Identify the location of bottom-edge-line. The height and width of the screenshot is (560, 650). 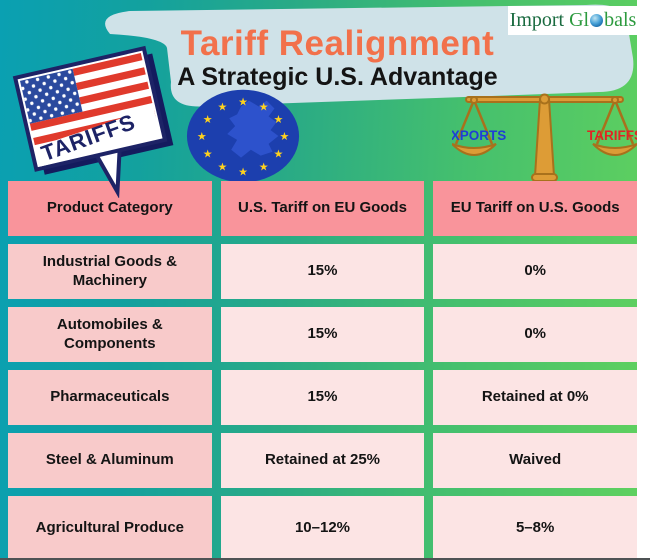
(325, 559).